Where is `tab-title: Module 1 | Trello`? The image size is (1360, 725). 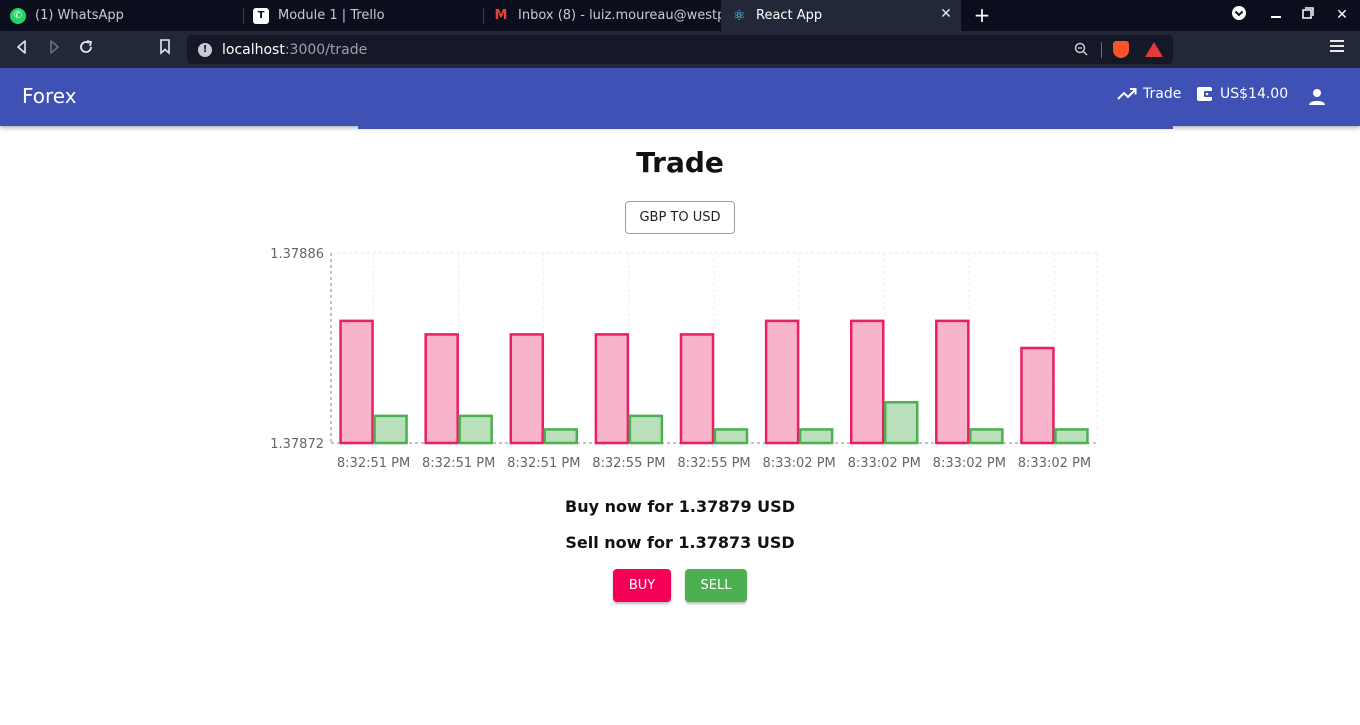
tab-title: Module 1 | Trello is located at coordinates (331, 15).